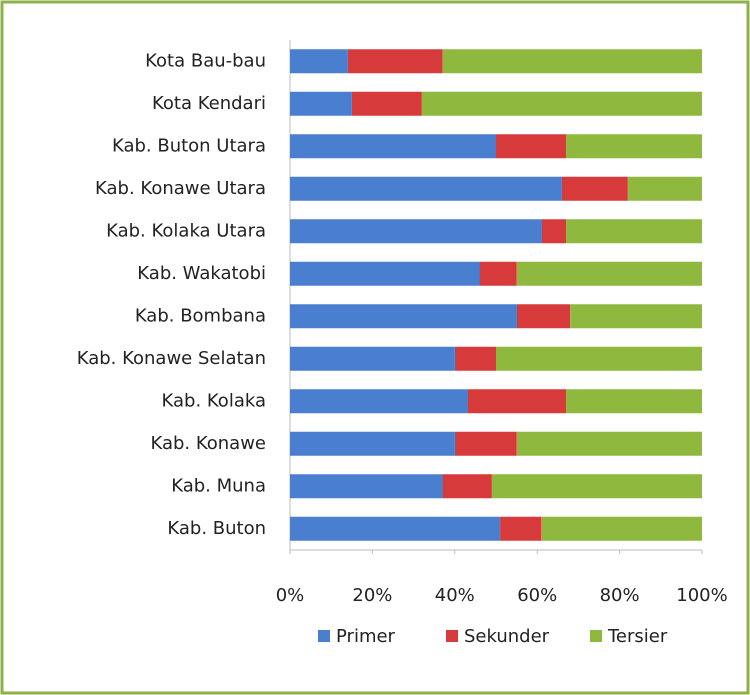  What do you see at coordinates (637, 636) in the screenshot?
I see `legend-label: Tersier` at bounding box center [637, 636].